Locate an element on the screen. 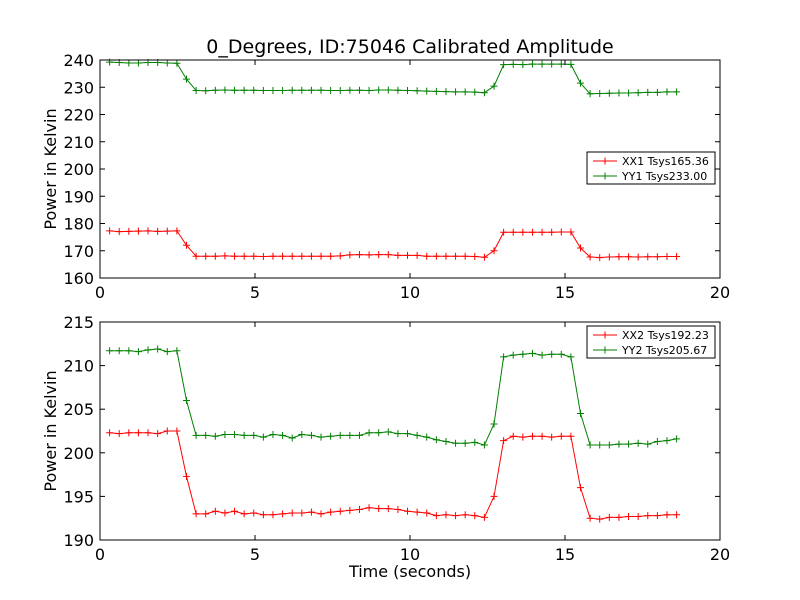 This screenshot has height=600, width=800. x-tick-label: 10 is located at coordinates (410, 554).